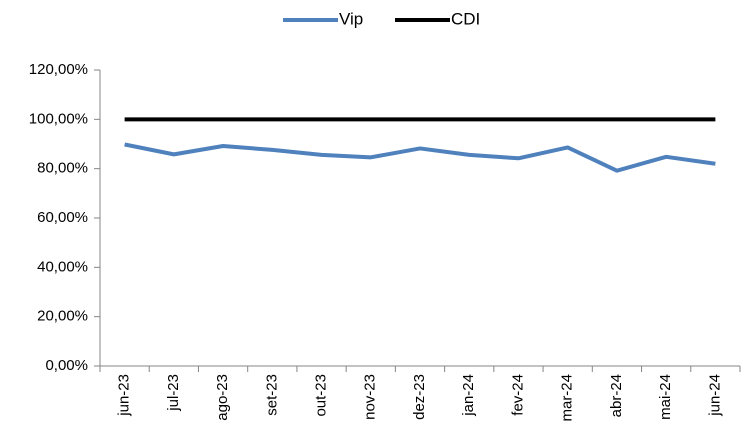 The height and width of the screenshot is (428, 744). What do you see at coordinates (66, 365) in the screenshot?
I see `y-tick-label: 0,00%` at bounding box center [66, 365].